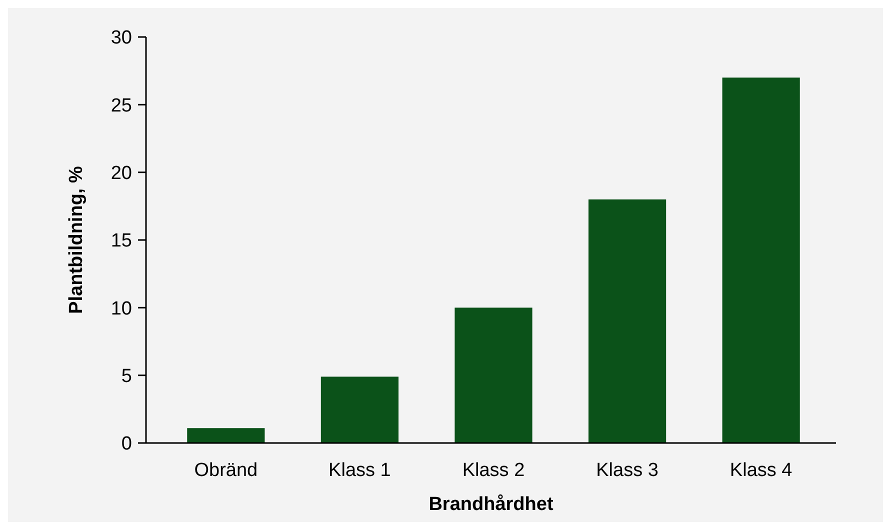 The height and width of the screenshot is (530, 891). Describe the element at coordinates (121, 241) in the screenshot. I see `y-tick-label: 15` at that location.